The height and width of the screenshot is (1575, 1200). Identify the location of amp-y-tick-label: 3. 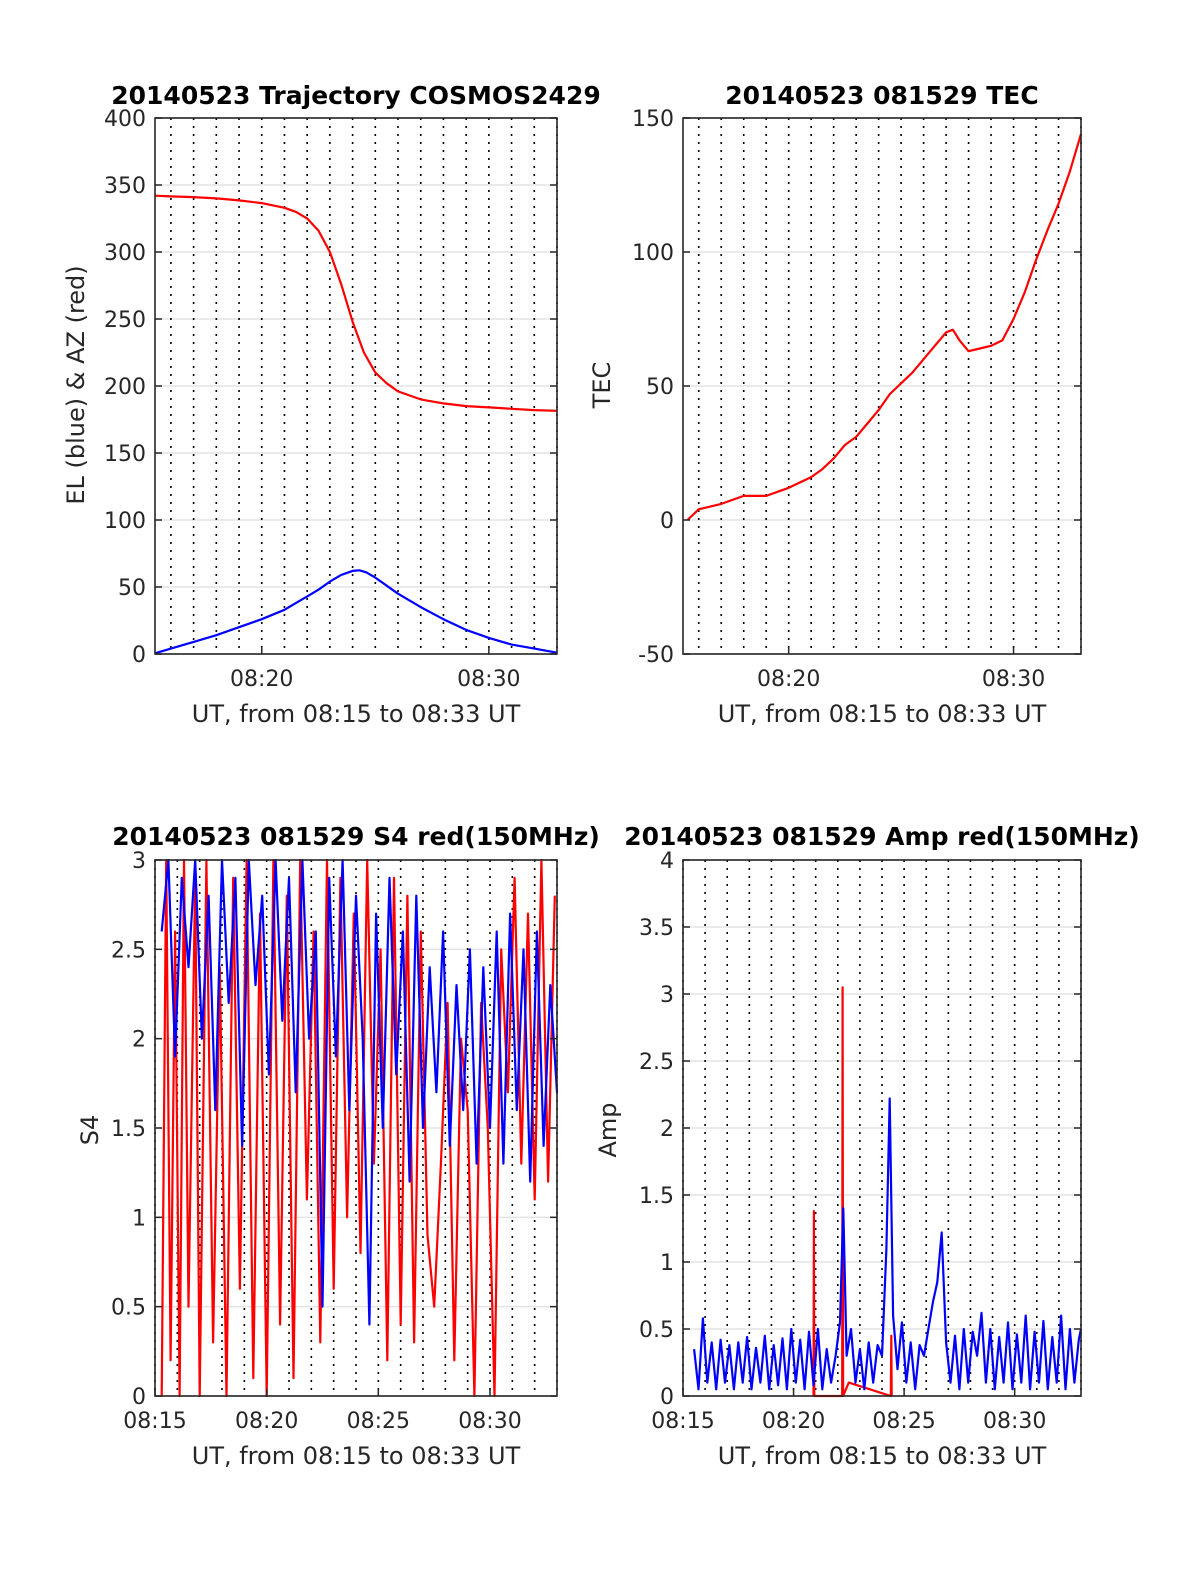
(667, 995).